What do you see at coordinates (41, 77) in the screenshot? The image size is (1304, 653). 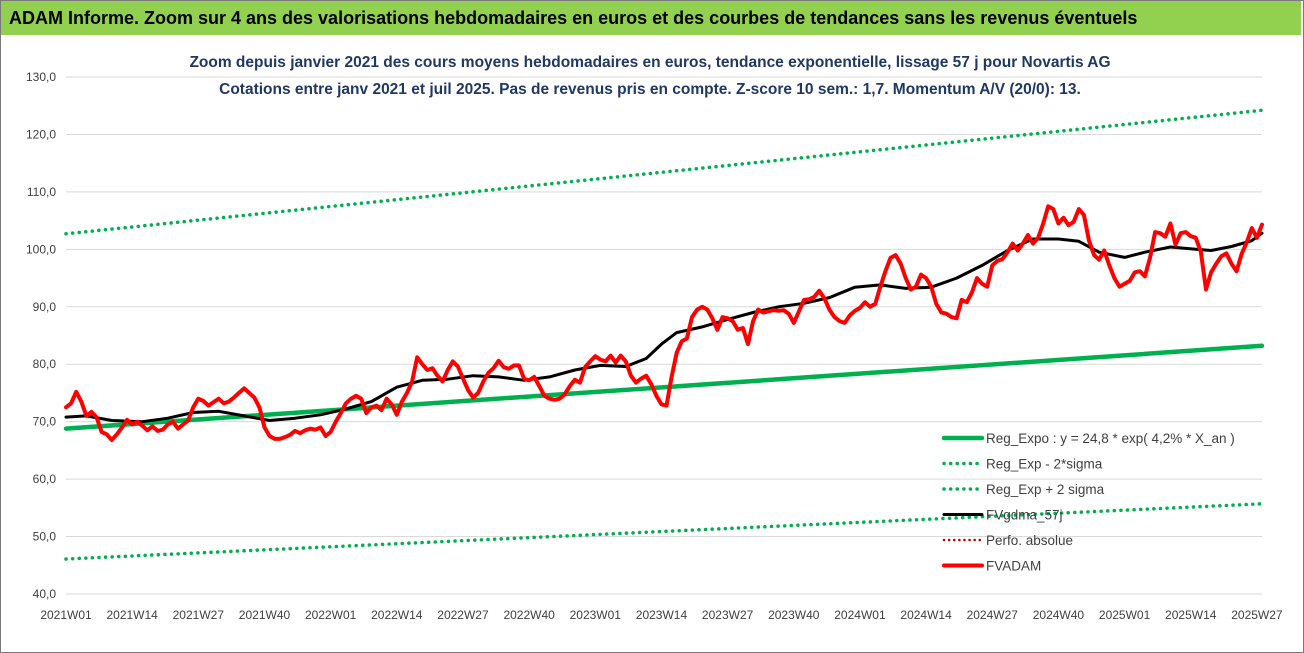 I see `y-tick-label: 130,0` at bounding box center [41, 77].